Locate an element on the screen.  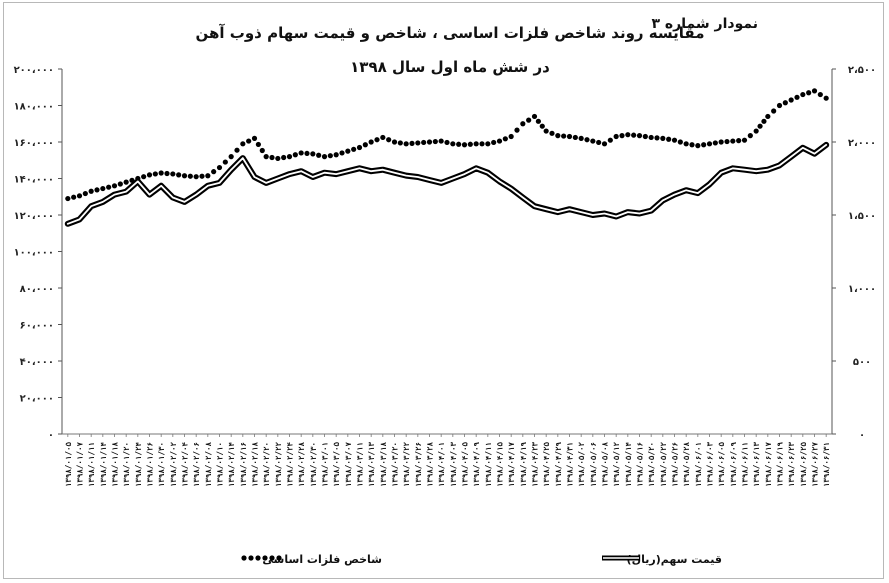
x-tick-label: ۱۳۹۸/۰۶/۱۹ is located at coordinates (780, 465).